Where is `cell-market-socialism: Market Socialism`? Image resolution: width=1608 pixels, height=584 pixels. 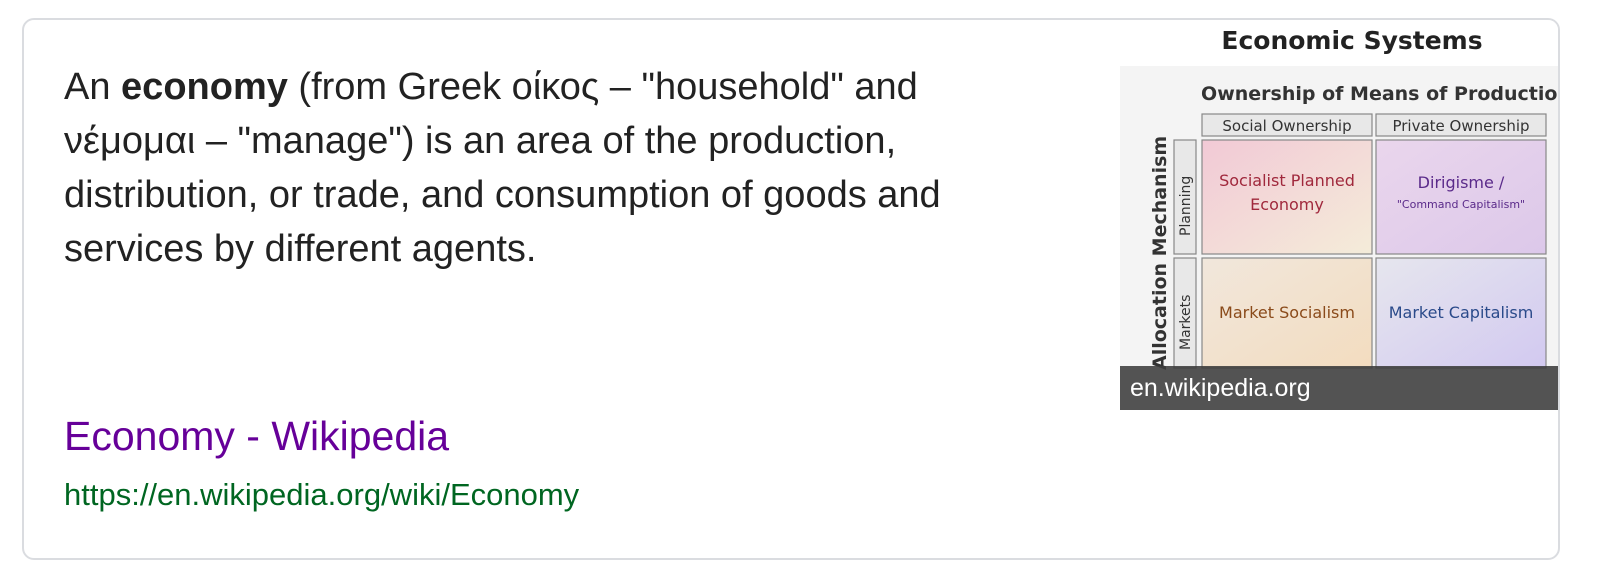
cell-market-socialism: Market Socialism is located at coordinates (1287, 312).